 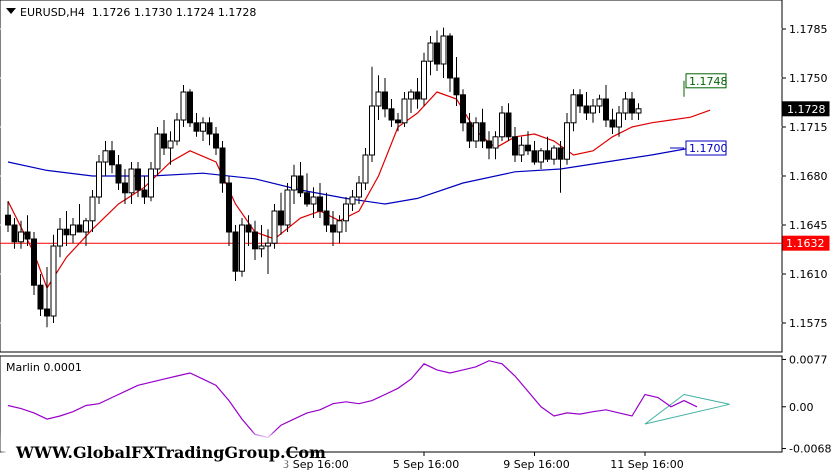 I want to click on price-tick-label: 1.1610, so click(x=808, y=274).